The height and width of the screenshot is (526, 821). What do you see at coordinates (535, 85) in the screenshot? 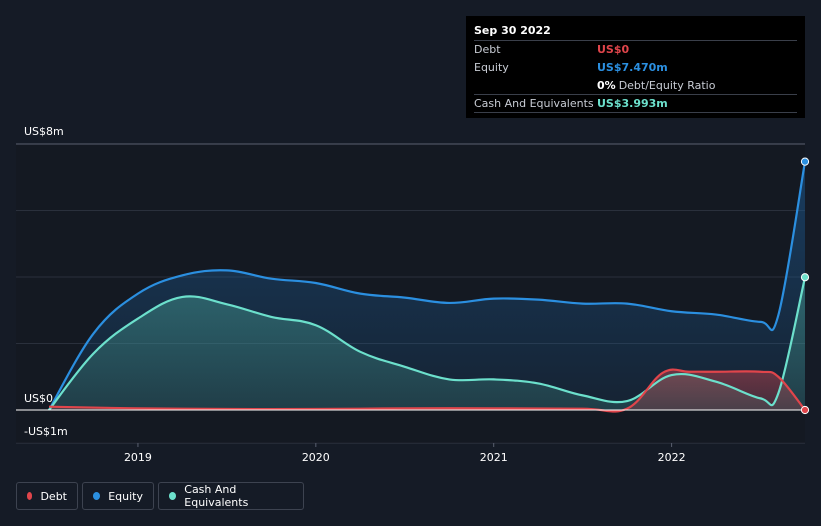
I see `tooltip-ratio-label` at bounding box center [535, 85].